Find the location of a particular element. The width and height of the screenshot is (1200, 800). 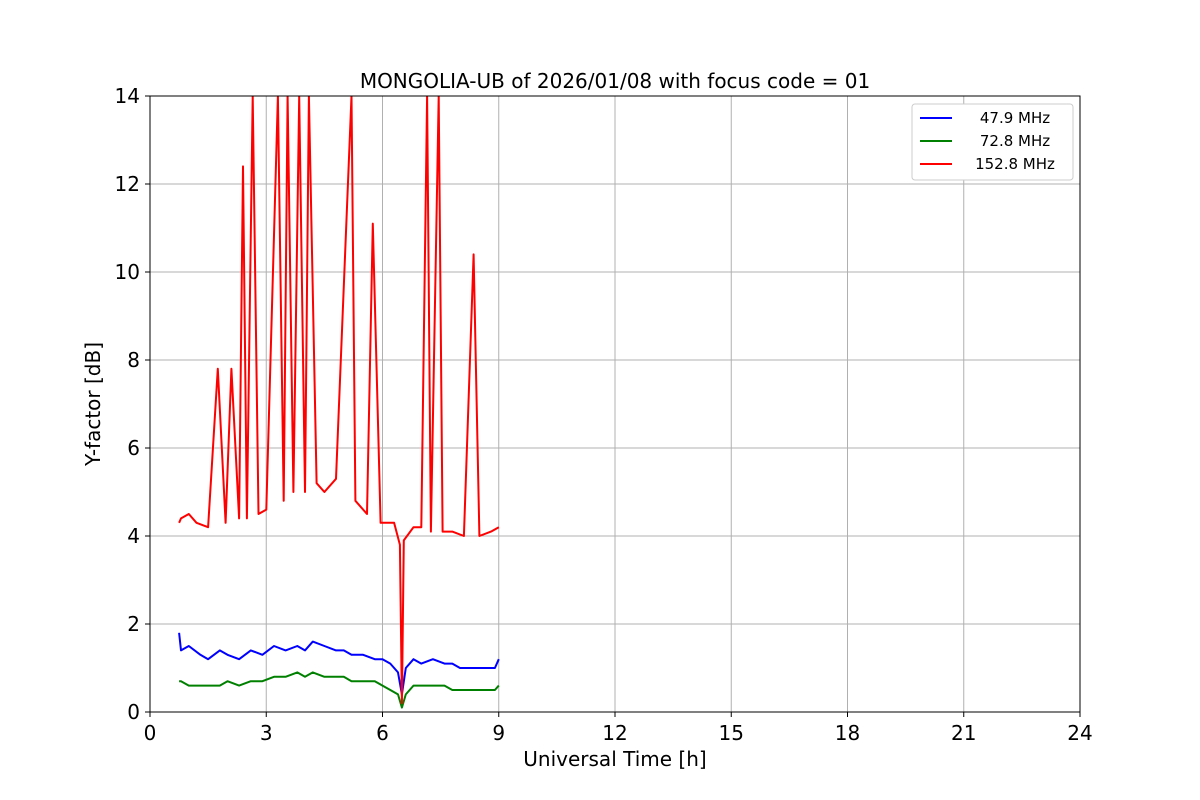

x-tick-label: 12 is located at coordinates (614, 733).